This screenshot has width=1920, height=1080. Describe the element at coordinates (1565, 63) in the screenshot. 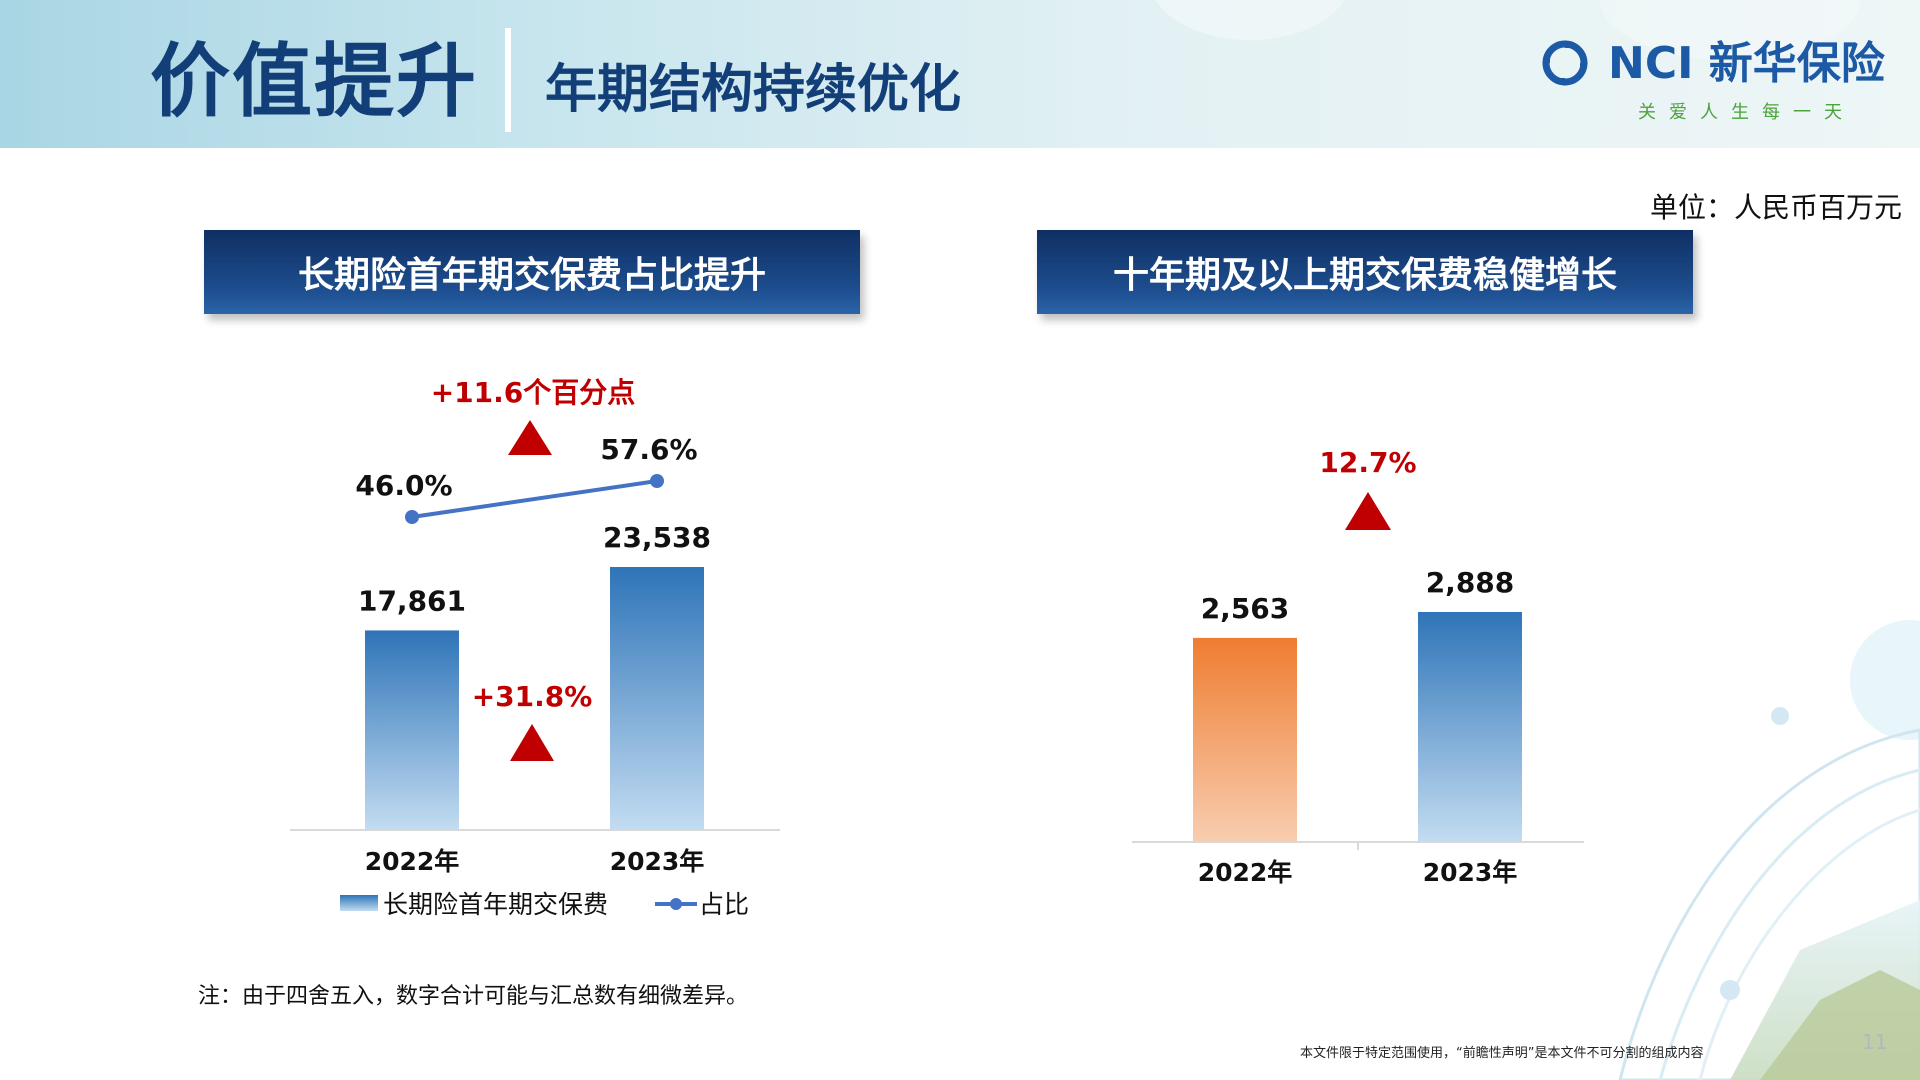

I see `nci-ring-icon` at that location.